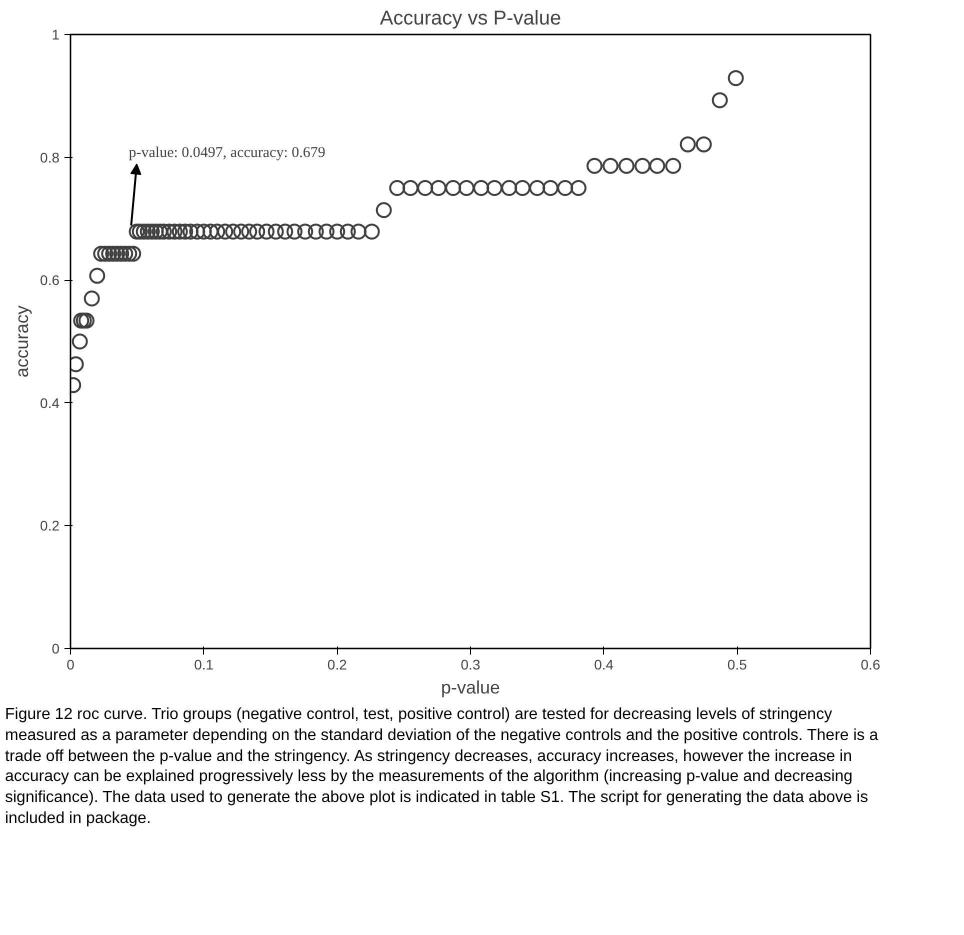 The image size is (964, 935). Describe the element at coordinates (470, 664) in the screenshot. I see `x-tick-label: 0.3` at that location.